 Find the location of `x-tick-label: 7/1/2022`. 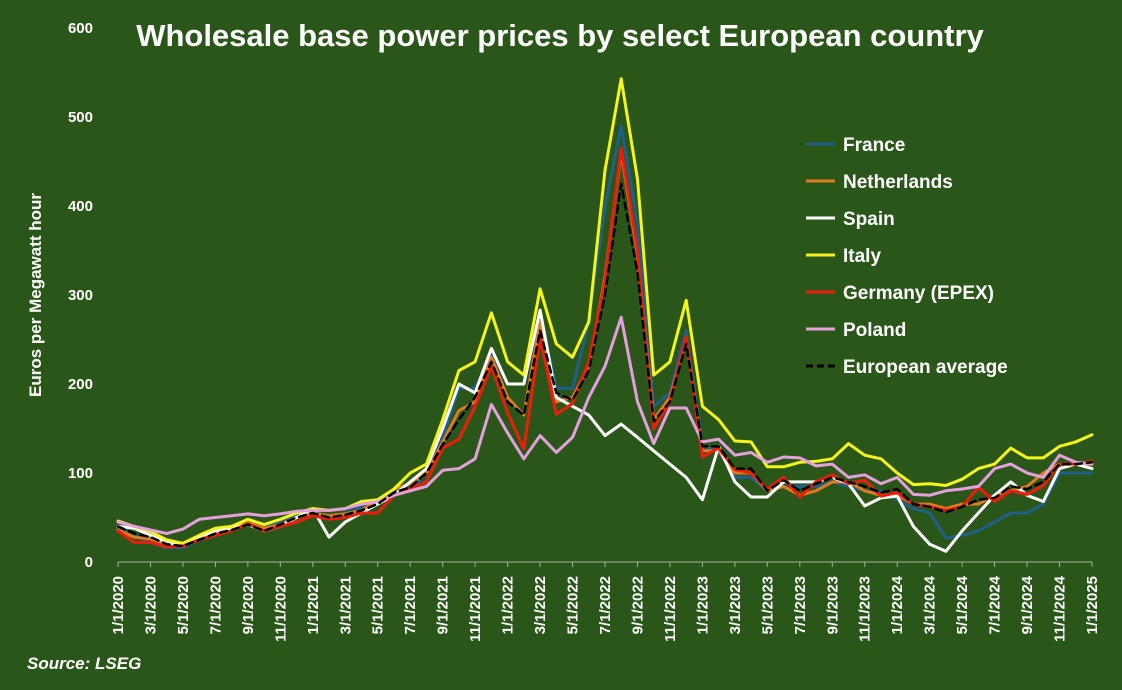

x-tick-label: 7/1/2022 is located at coordinates (605, 605).